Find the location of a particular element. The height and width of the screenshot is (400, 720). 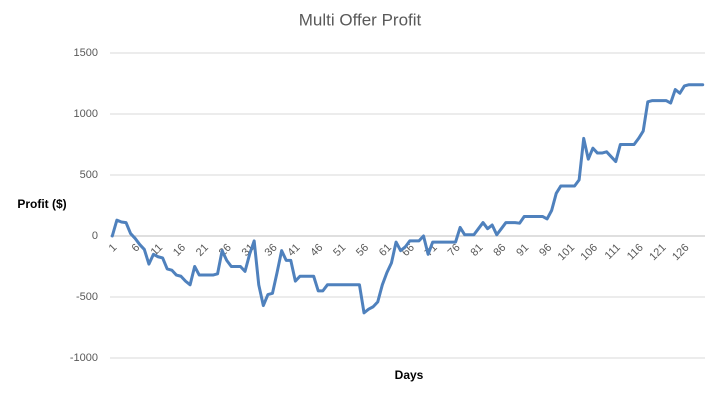

x-tick-label: 1 is located at coordinates (113, 248).